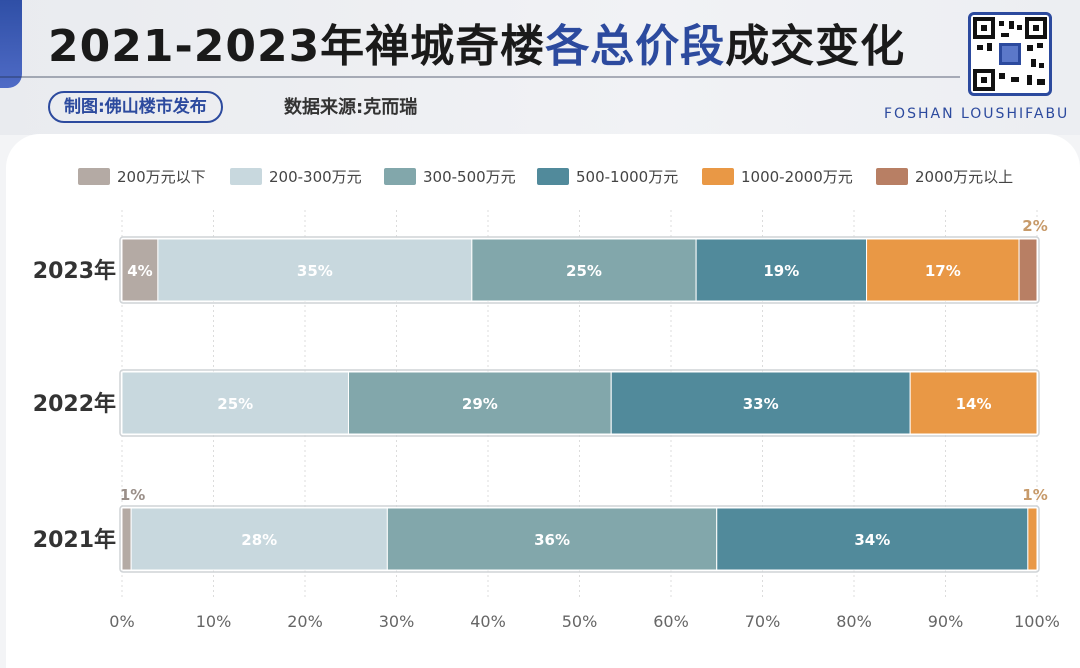  What do you see at coordinates (580, 621) in the screenshot?
I see `x-tick-label: 50%` at bounding box center [580, 621].